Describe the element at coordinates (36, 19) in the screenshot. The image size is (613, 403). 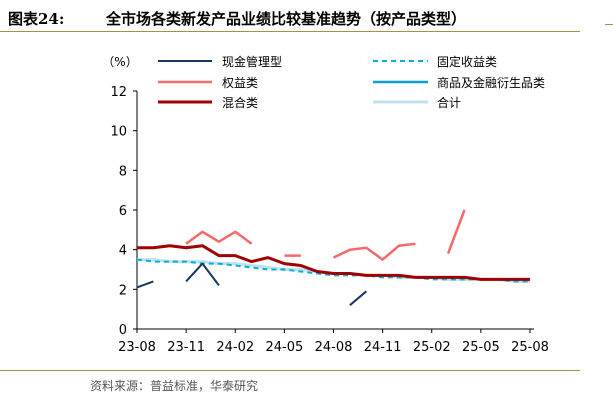
I see `figure-number: 图表24:` at that location.